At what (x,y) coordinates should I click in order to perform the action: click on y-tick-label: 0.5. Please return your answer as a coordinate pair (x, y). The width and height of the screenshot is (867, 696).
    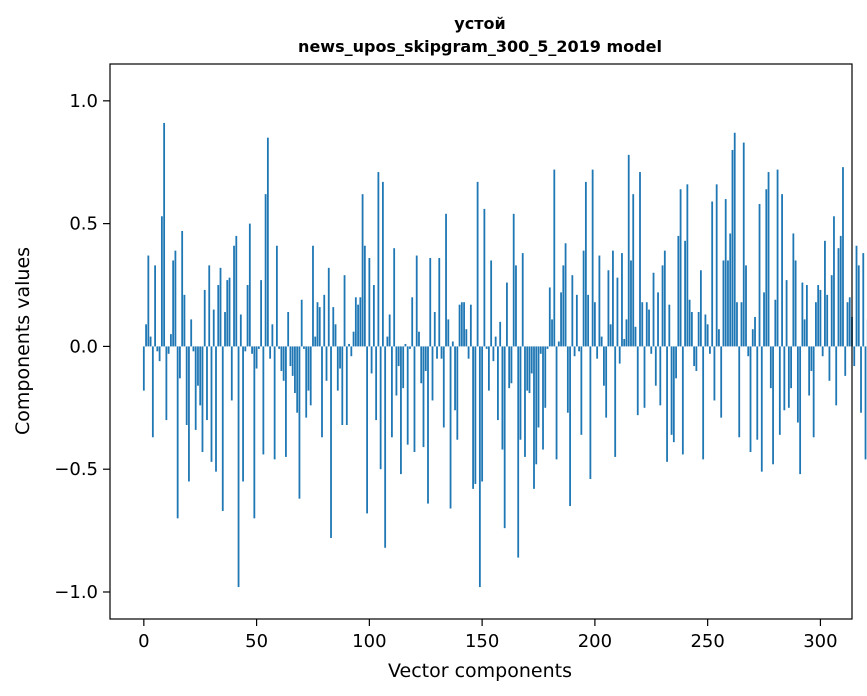
    Looking at the image, I should click on (83, 224).